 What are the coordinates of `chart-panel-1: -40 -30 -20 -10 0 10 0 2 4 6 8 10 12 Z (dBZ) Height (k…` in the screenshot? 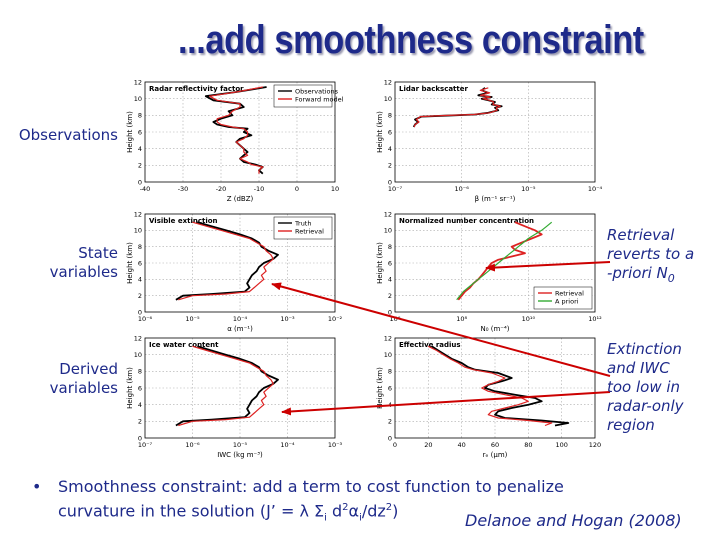 It's located at (235, 140).